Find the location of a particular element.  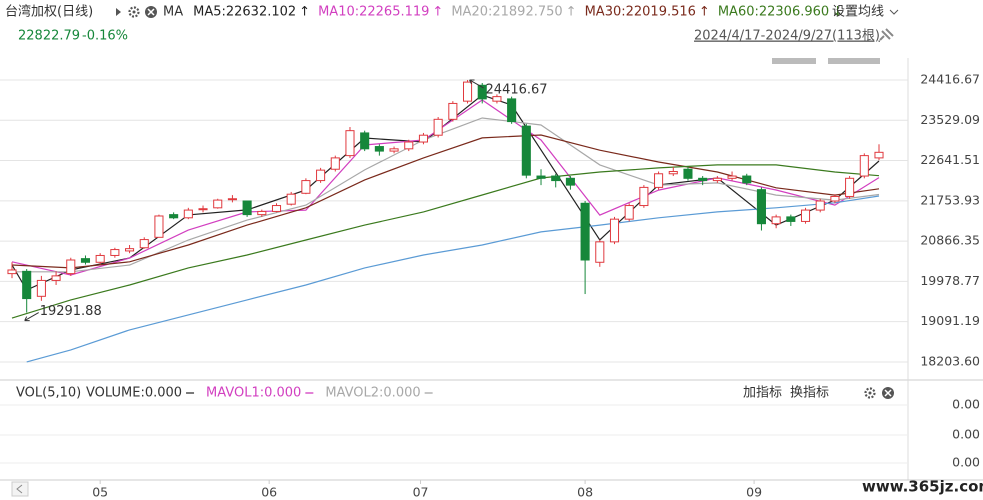

watermark: www.365jz.com is located at coordinates (922, 487).